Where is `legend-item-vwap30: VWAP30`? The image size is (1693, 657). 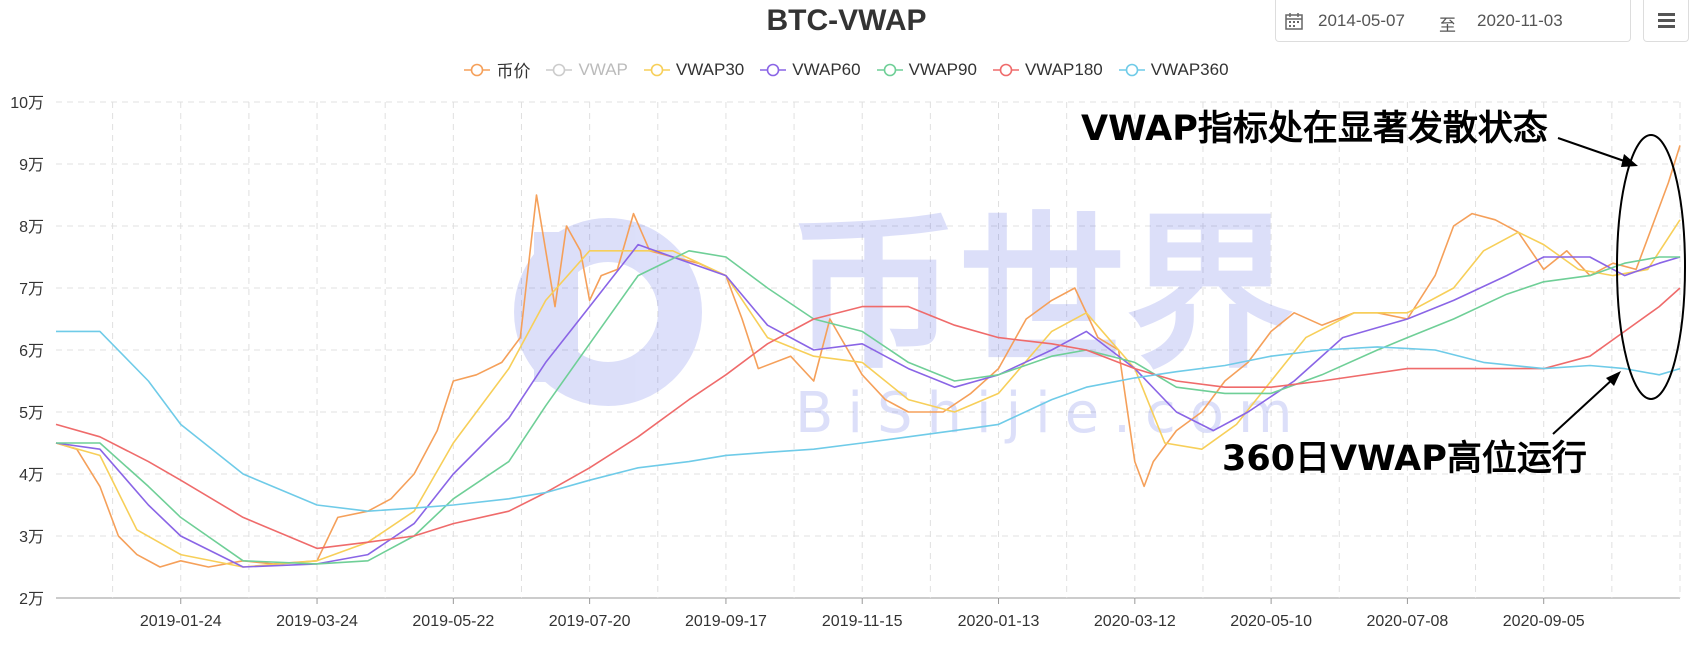 legend-item-vwap30: VWAP30 is located at coordinates (694, 69).